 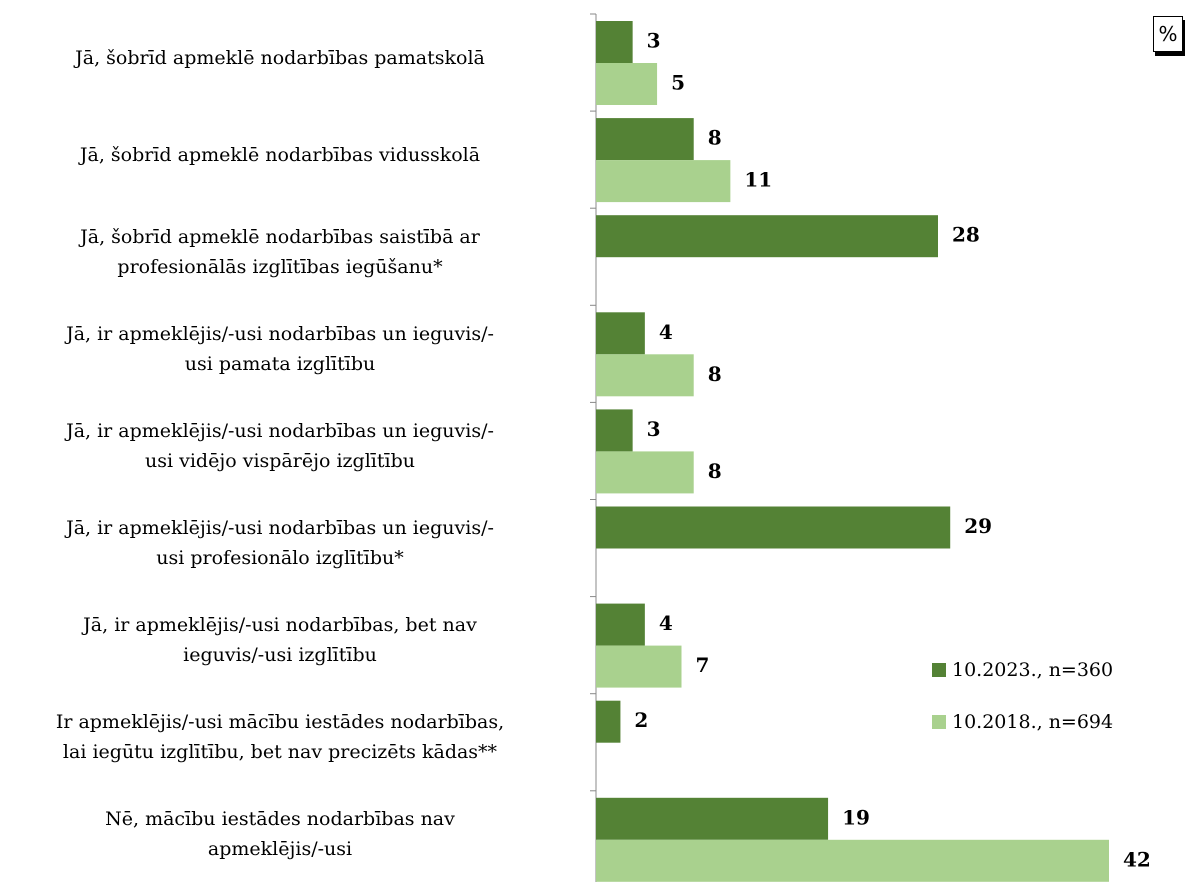 What do you see at coordinates (856, 817) in the screenshot?
I see `value-label: 19` at bounding box center [856, 817].